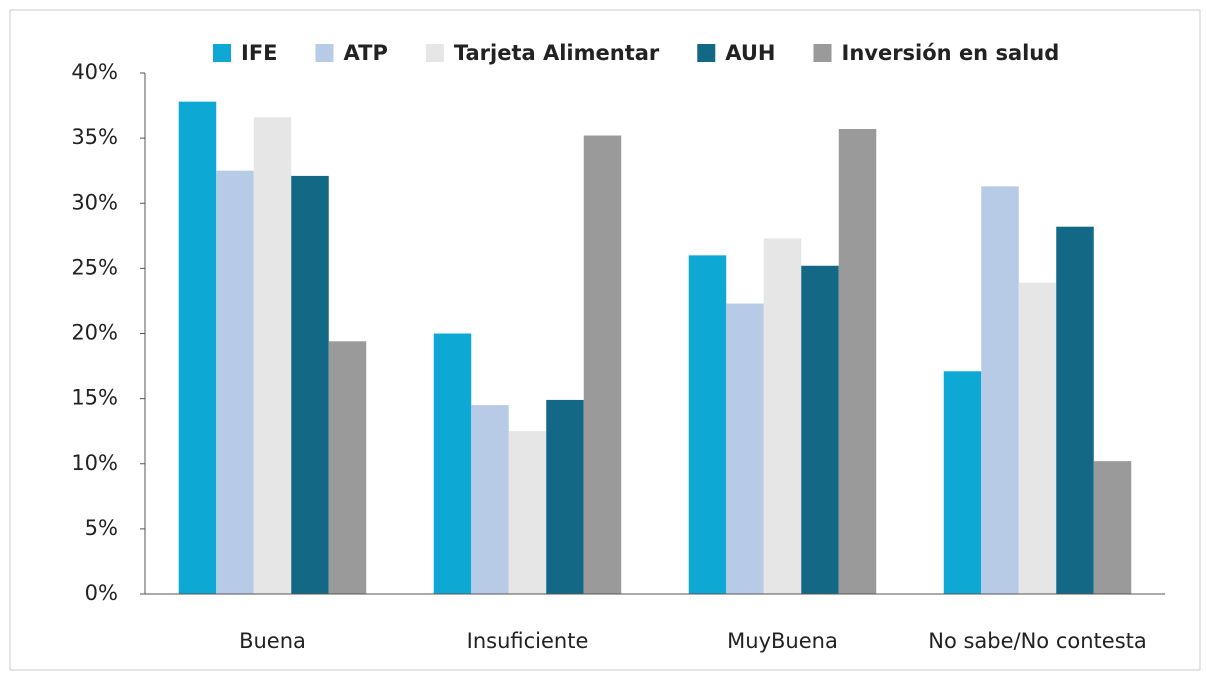 The image size is (1207, 676). I want to click on y-tick-label: 35%, so click(94, 137).